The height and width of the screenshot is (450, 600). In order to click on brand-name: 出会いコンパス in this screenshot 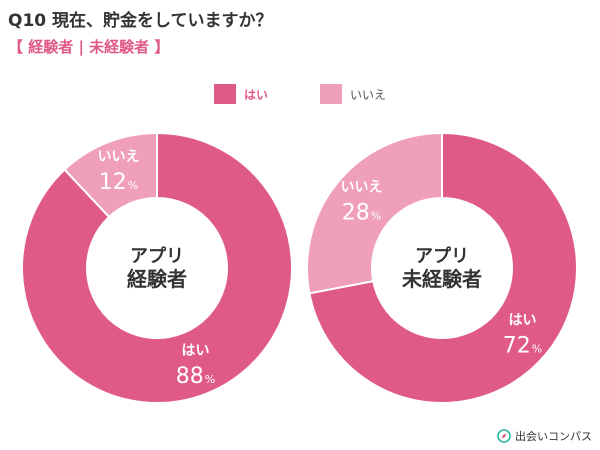, I will do `click(553, 436)`.